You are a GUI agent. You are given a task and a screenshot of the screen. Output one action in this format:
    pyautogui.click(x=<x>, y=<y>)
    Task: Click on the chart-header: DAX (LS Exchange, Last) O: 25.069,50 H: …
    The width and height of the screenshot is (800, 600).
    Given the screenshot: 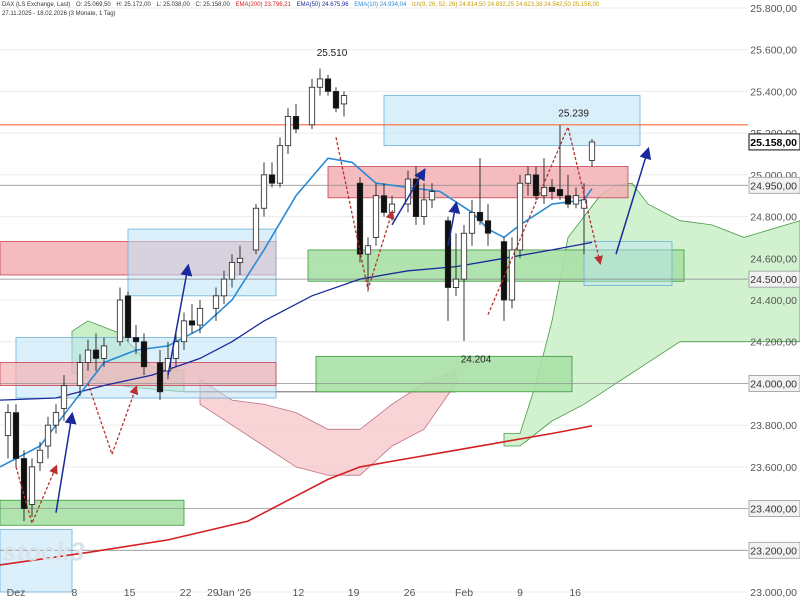 What is the action you would take?
    pyautogui.click(x=302, y=10)
    